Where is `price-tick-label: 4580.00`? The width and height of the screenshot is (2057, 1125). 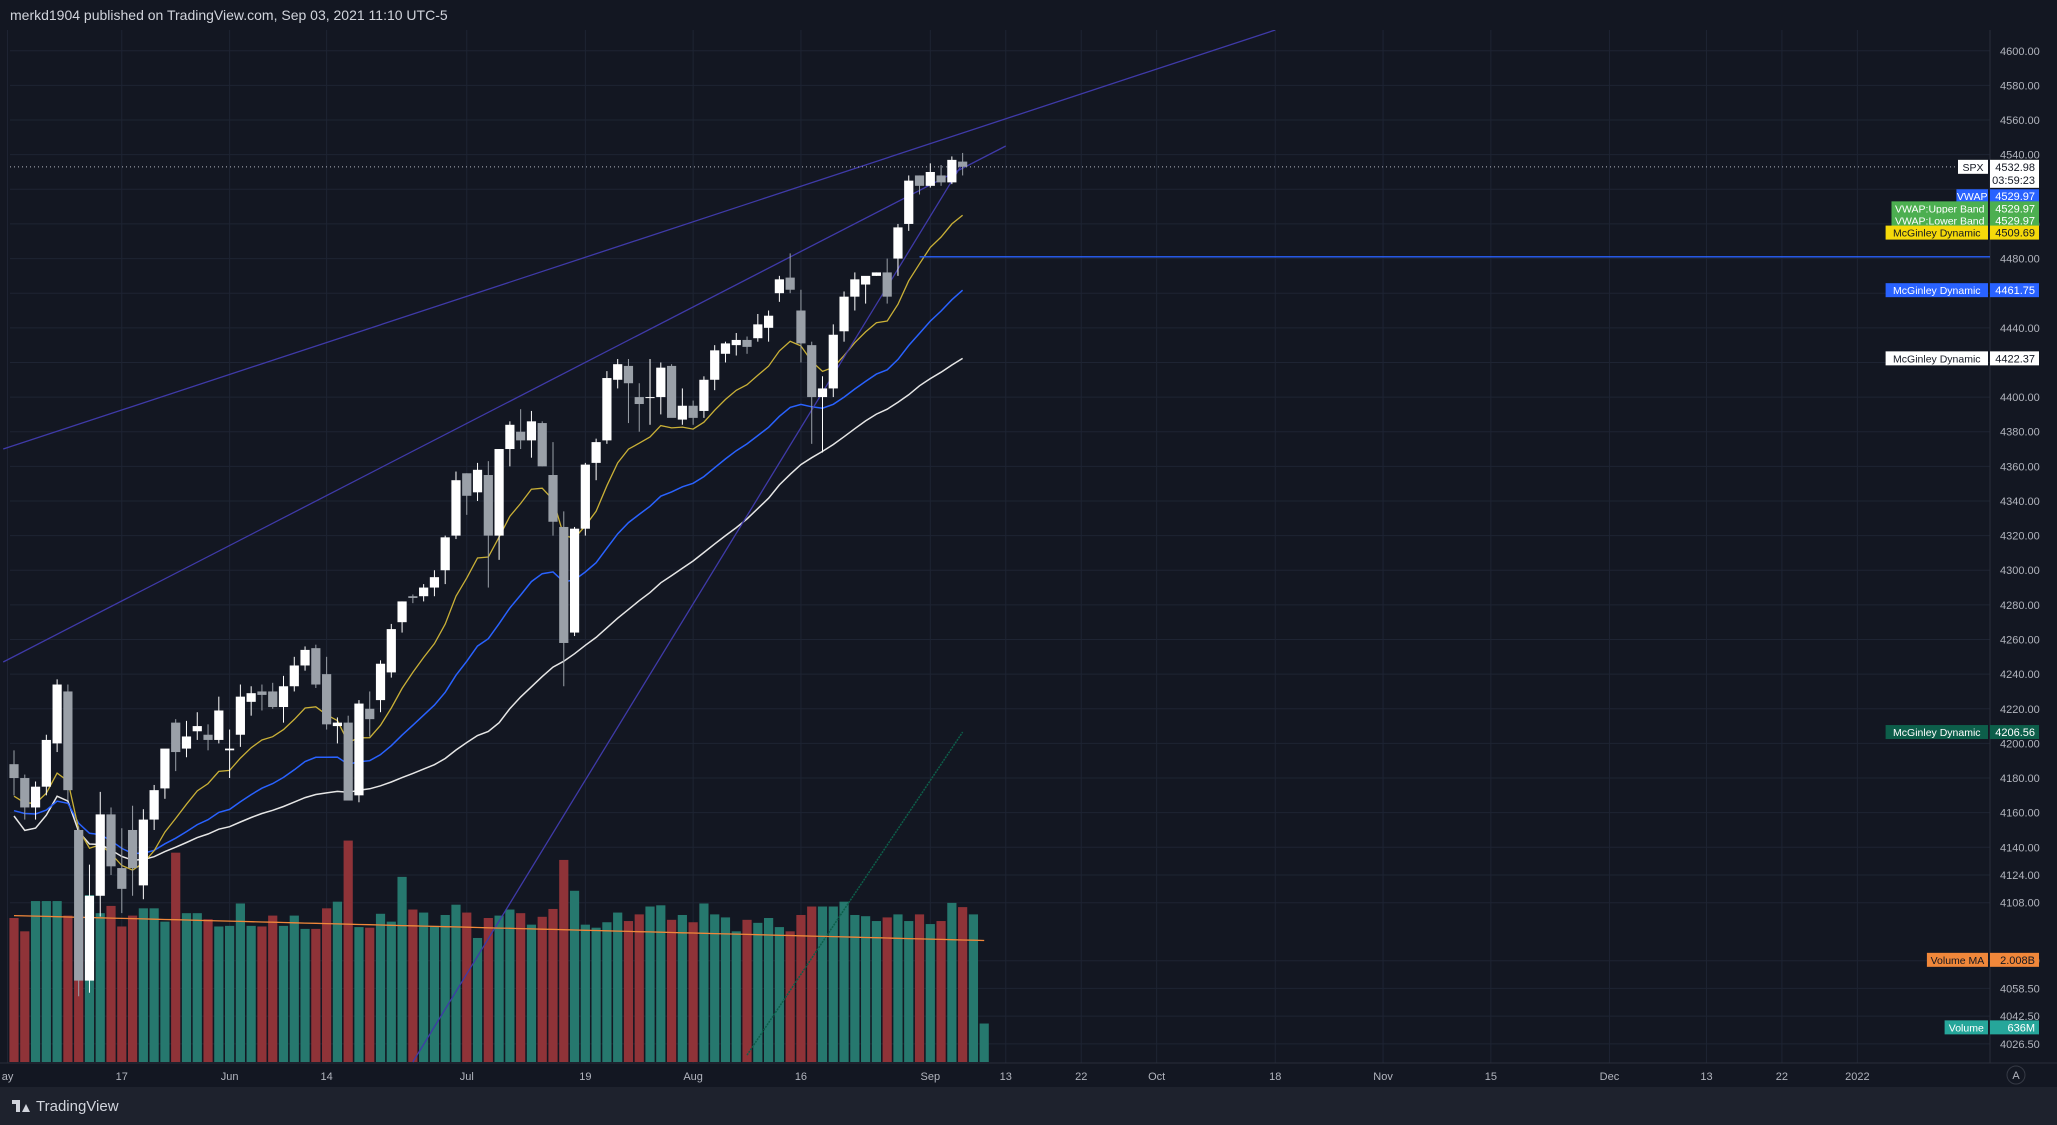
price-tick-label: 4580.00 is located at coordinates (2020, 86).